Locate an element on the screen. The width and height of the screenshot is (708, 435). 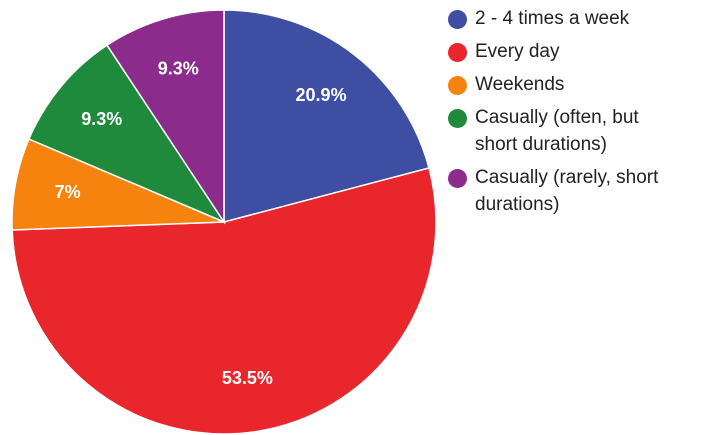
legend-item: Casually (often, but short durations) is located at coordinates (577, 132).